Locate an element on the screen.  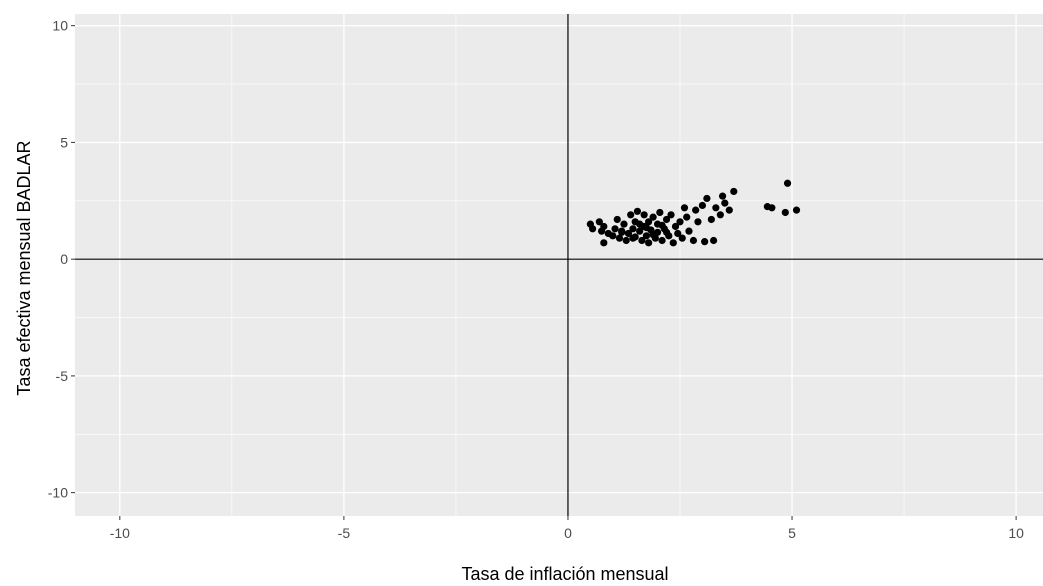
x-axis-ticks: -10 -5 0 5 10 is located at coordinates (567, 528).